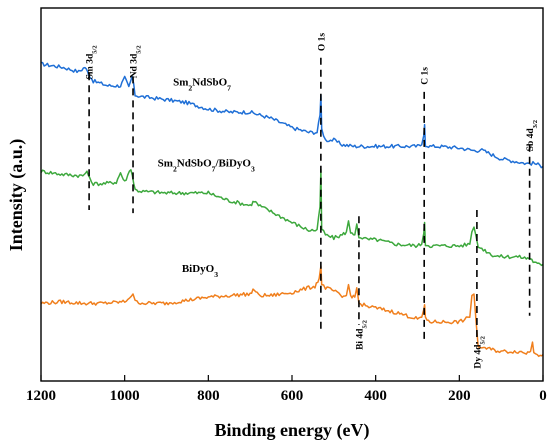  Describe the element at coordinates (361, 334) in the screenshot. I see `annotation-label-bi: Bi 4d5/2` at that location.